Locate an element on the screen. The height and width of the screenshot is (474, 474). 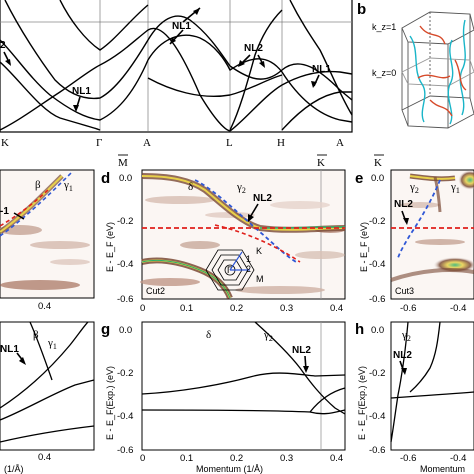
gamma1-label-f: γ1 is located at coordinates (52, 344).